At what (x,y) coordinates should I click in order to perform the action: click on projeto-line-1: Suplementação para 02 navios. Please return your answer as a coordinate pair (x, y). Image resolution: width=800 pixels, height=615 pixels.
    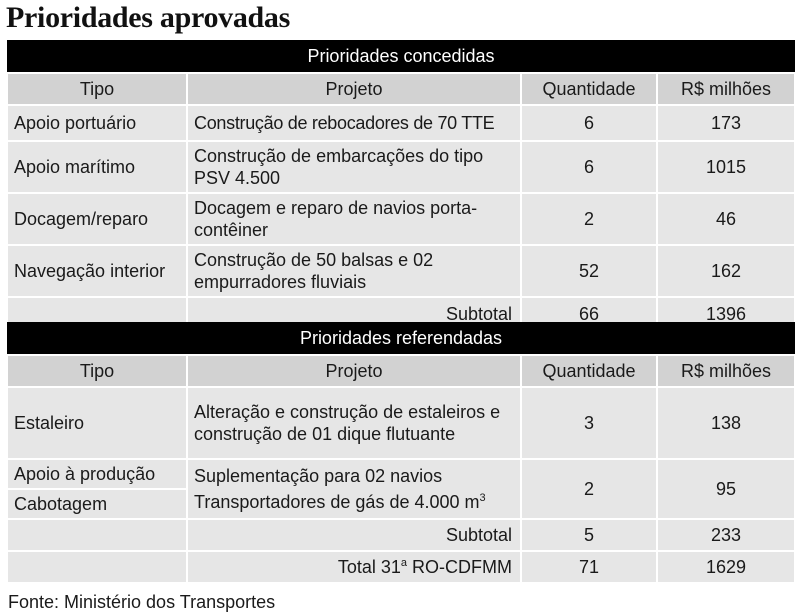
    Looking at the image, I should click on (318, 476).